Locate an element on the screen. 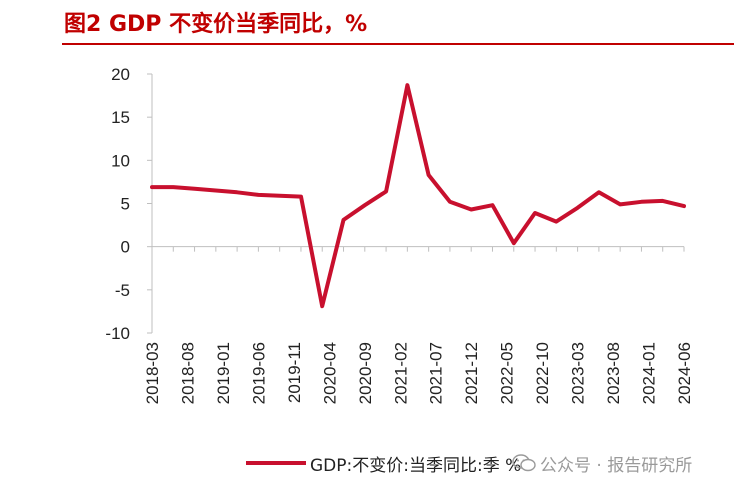 This screenshot has width=746, height=494. x-tick-label: 2019-11 is located at coordinates (294, 372).